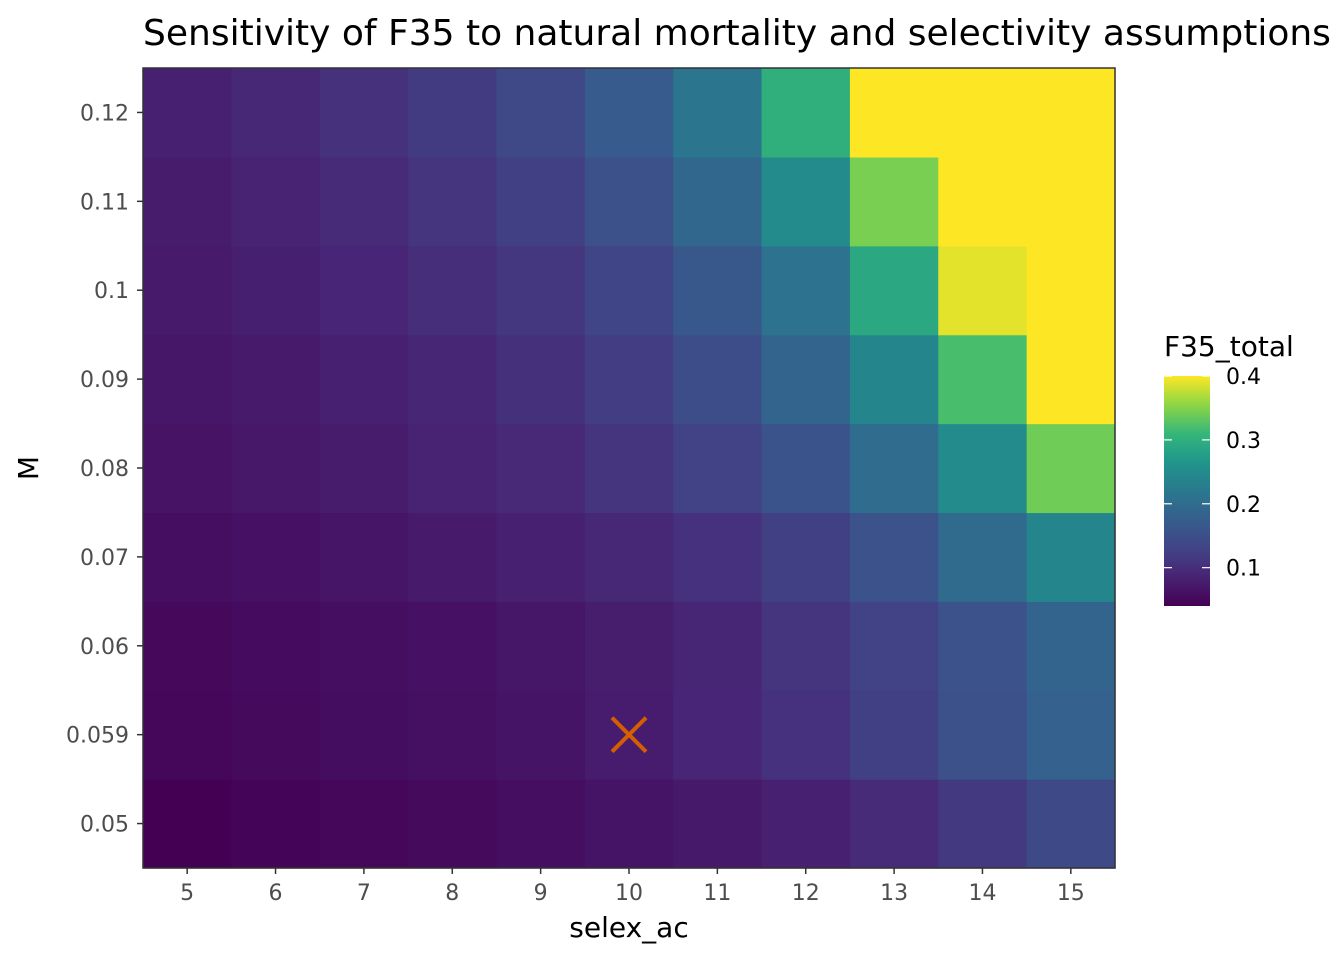 The height and width of the screenshot is (960, 1344). I want to click on marker-layer, so click(629, 735).